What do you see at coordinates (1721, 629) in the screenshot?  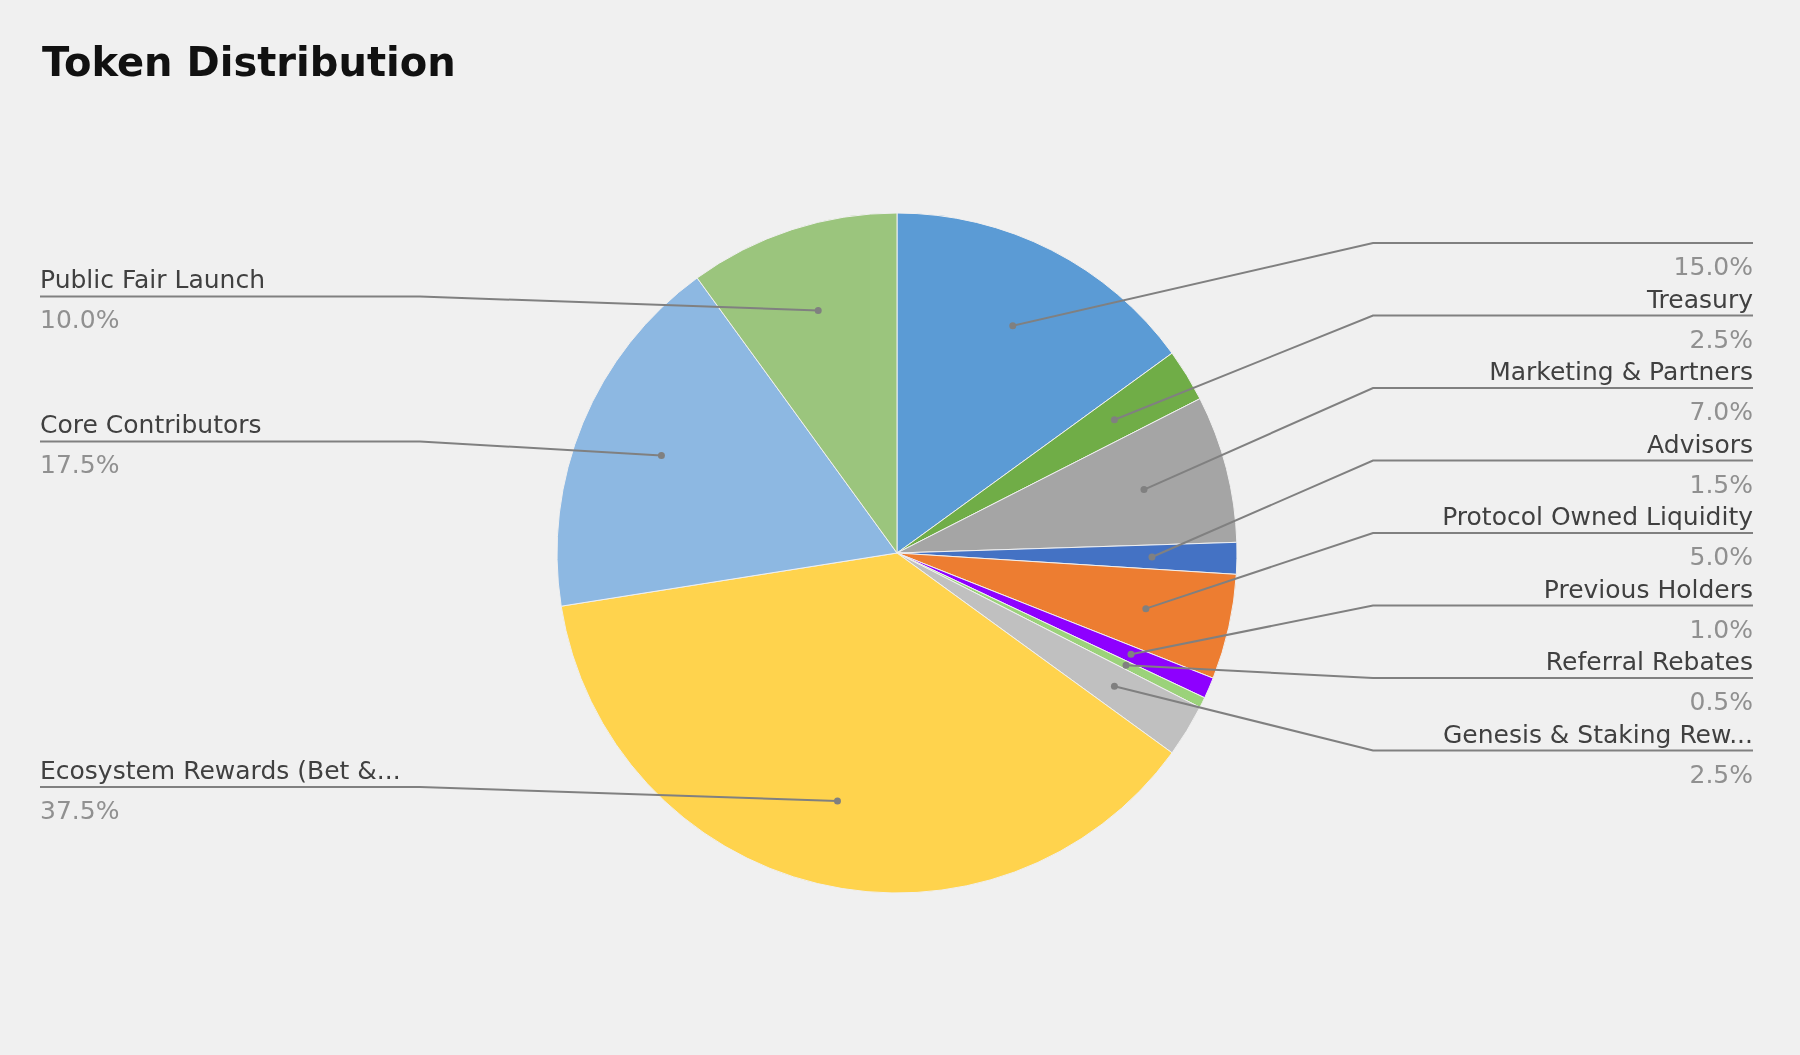 I see `data-label: 1.0%` at bounding box center [1721, 629].